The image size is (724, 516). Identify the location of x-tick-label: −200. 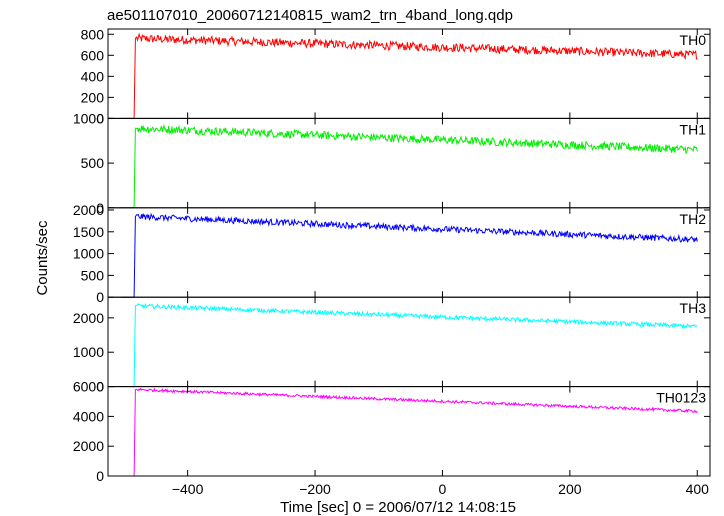
(315, 489).